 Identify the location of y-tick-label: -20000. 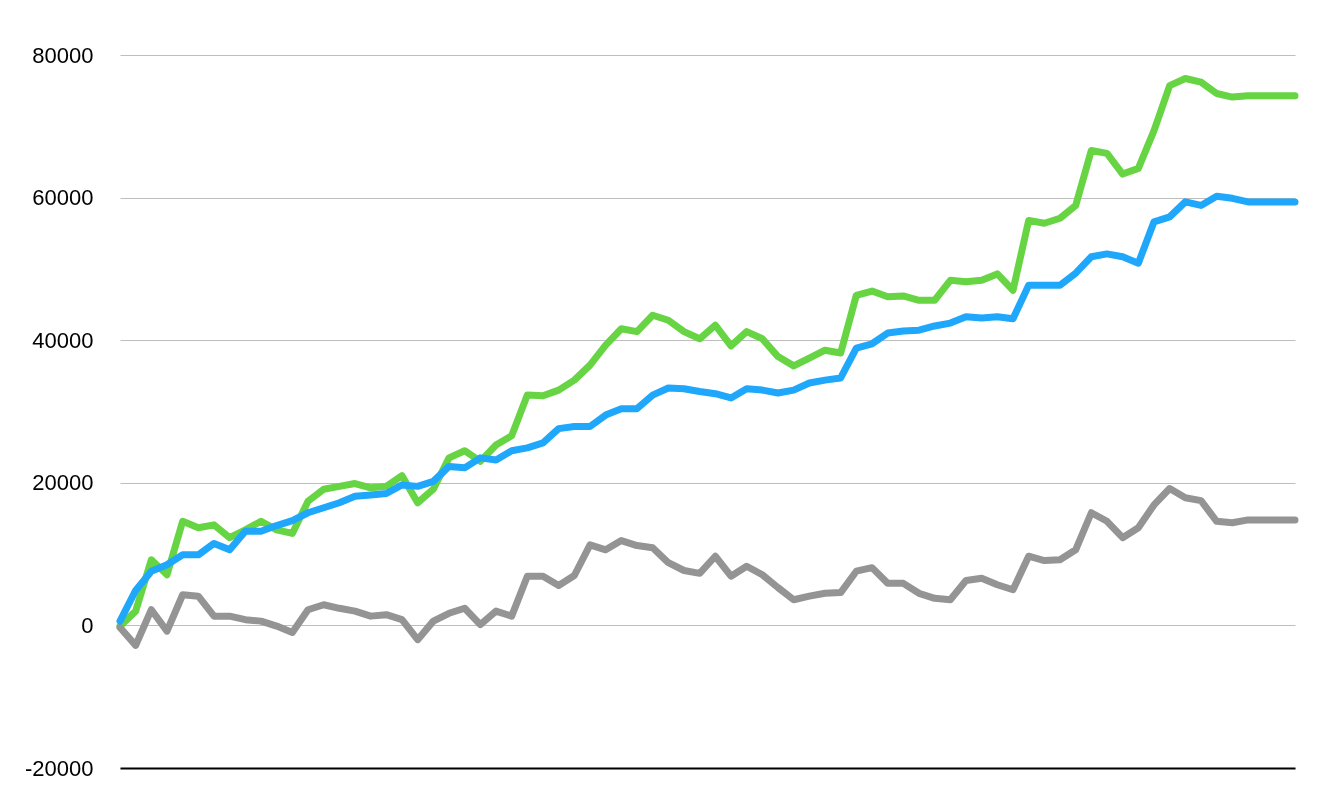
(59, 768).